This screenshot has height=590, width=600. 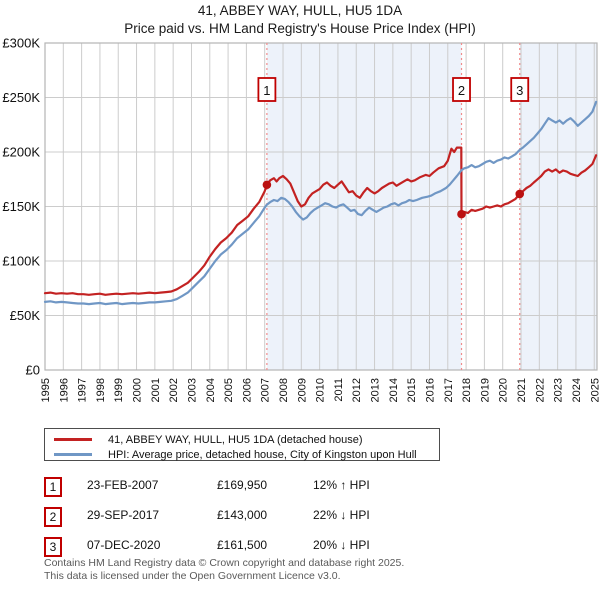 I want to click on y-tick-label: £100K, so click(x=21, y=261).